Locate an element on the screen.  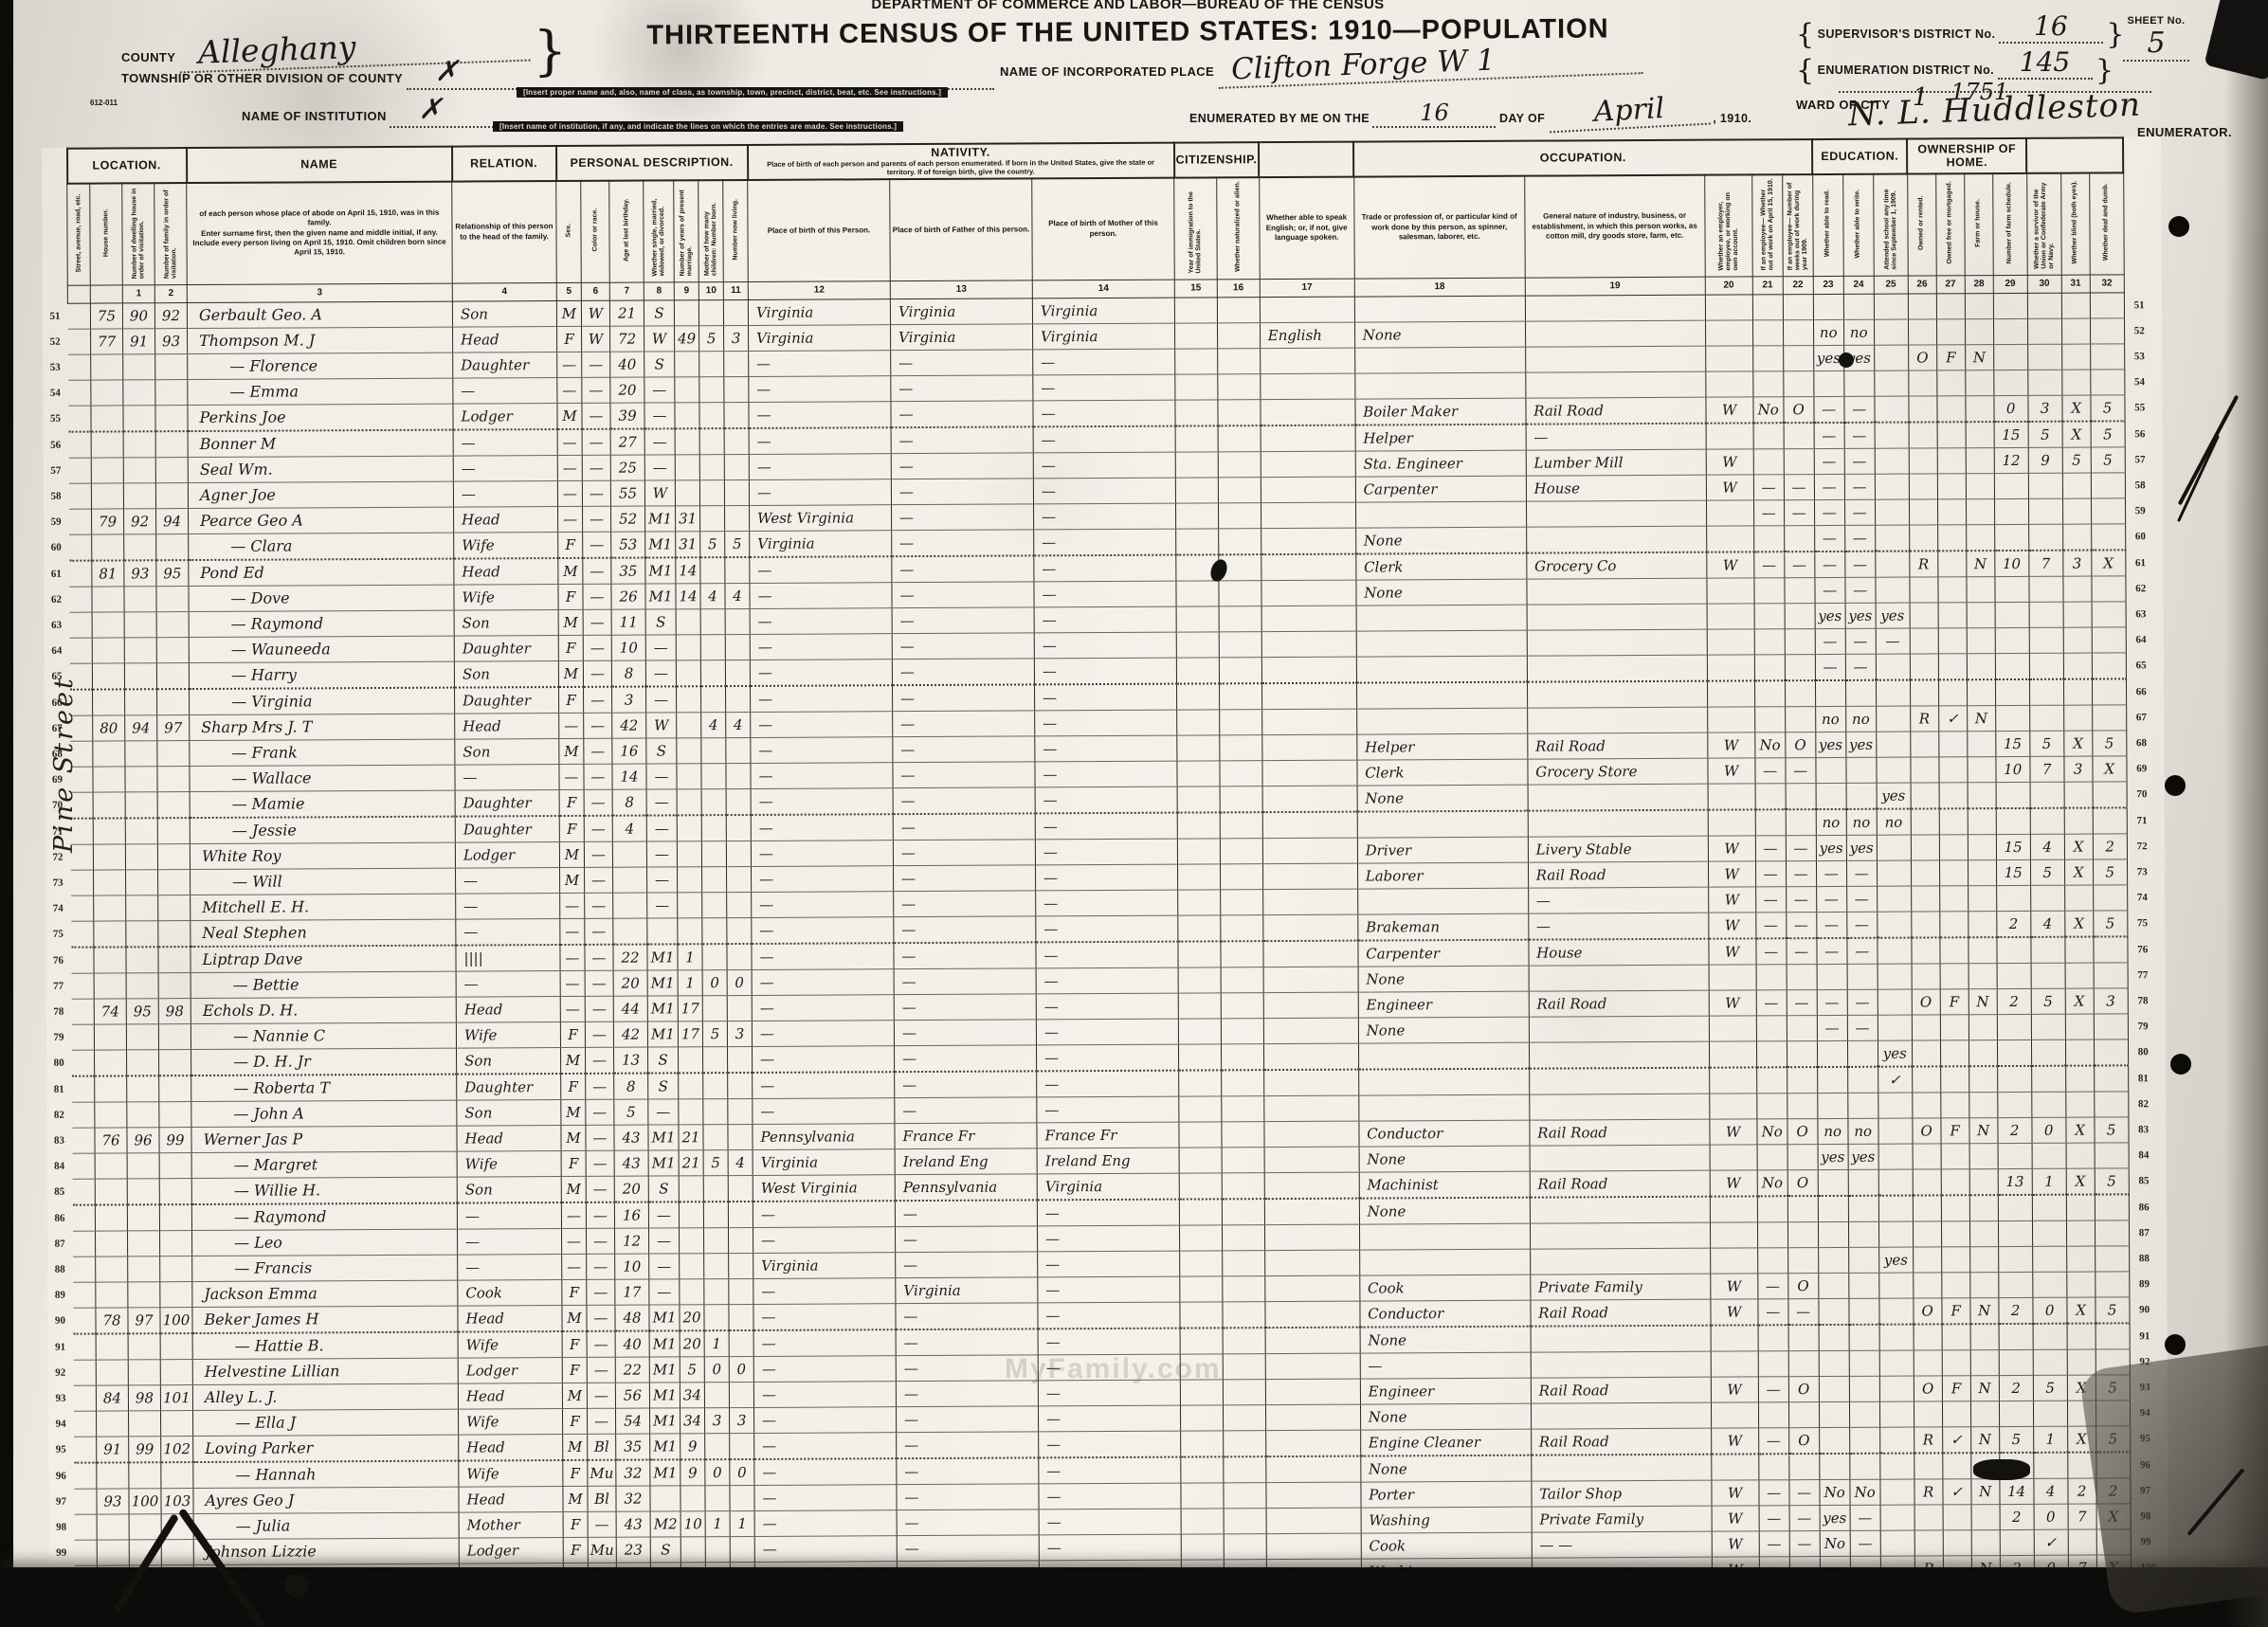
cell-oc: Laborer is located at coordinates (1443, 875).